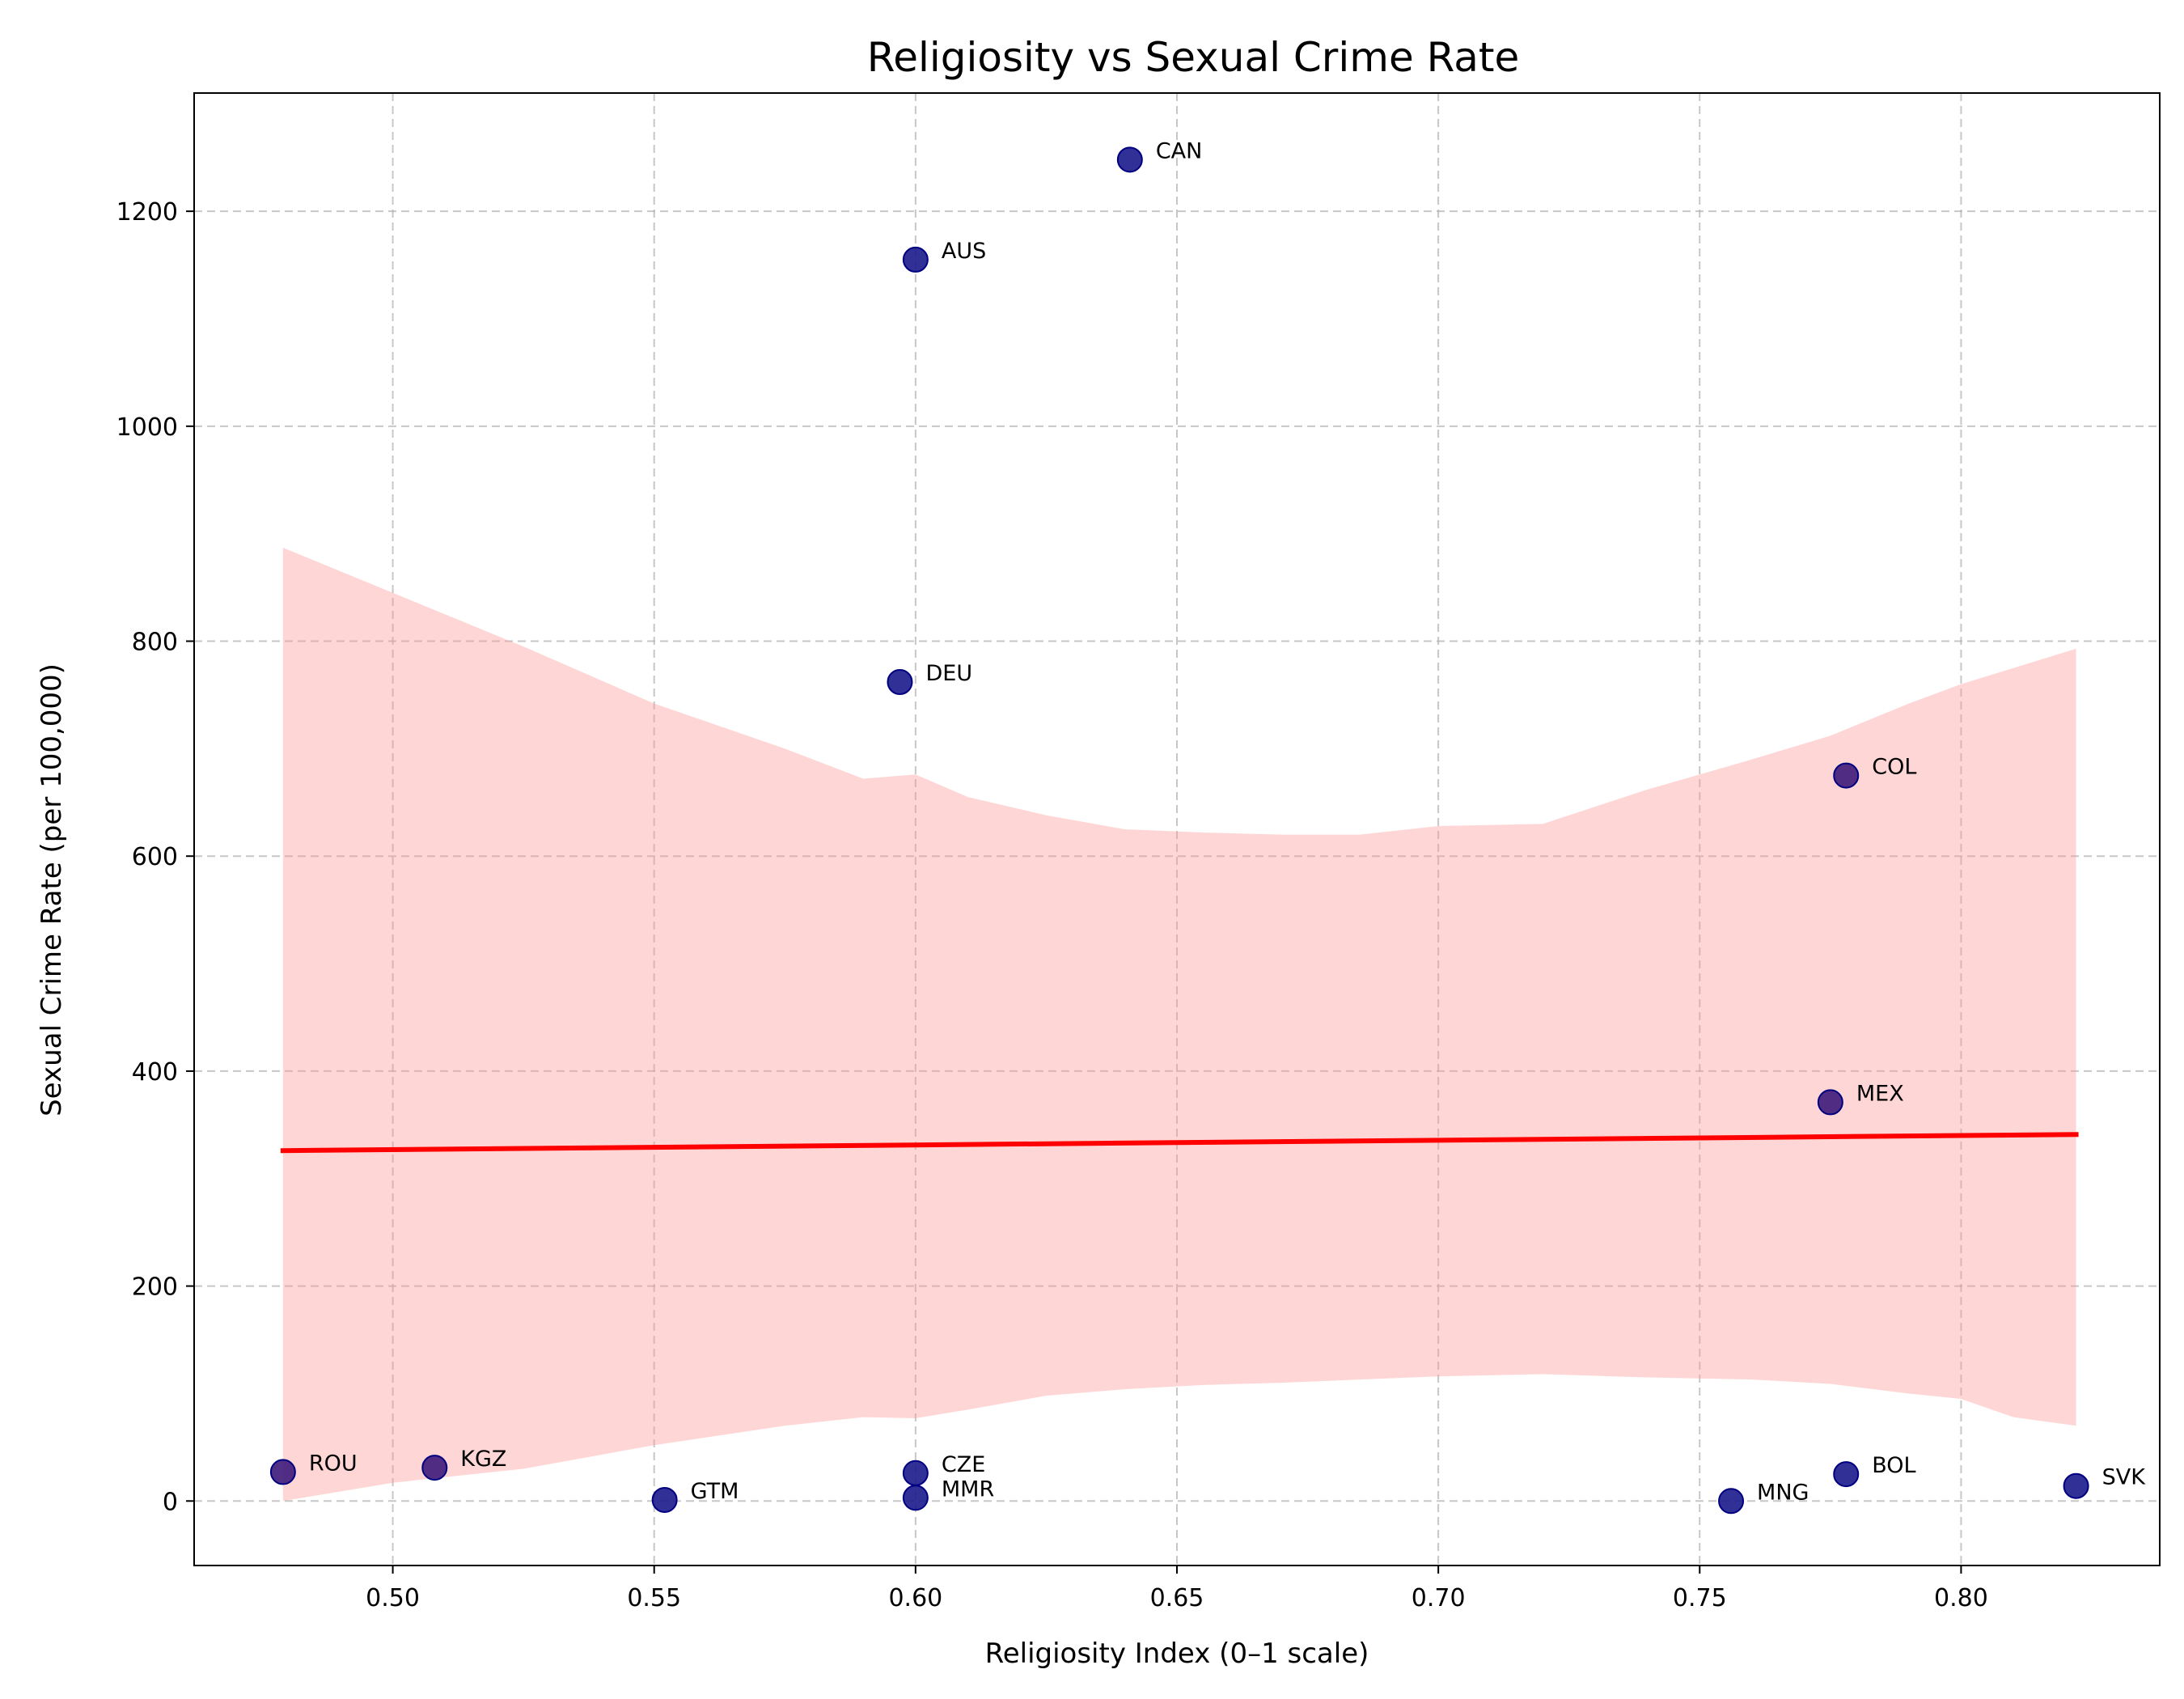 The image size is (2184, 1699). What do you see at coordinates (393, 1598) in the screenshot?
I see `x-tick-label: 0.50` at bounding box center [393, 1598].